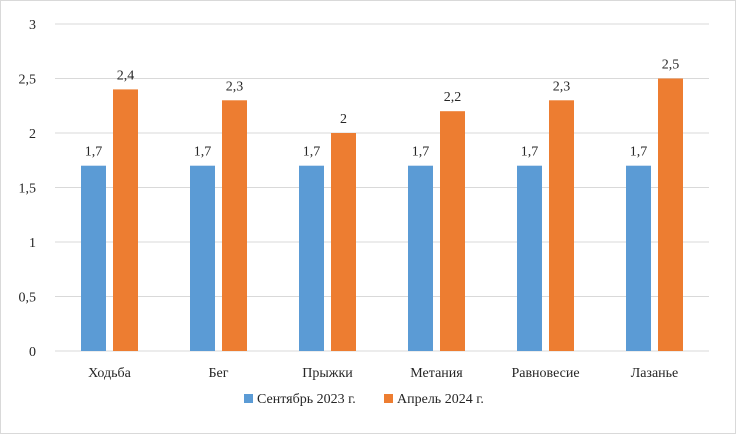 The width and height of the screenshot is (736, 434). What do you see at coordinates (32, 25) in the screenshot?
I see `y-tick-label: 3` at bounding box center [32, 25].